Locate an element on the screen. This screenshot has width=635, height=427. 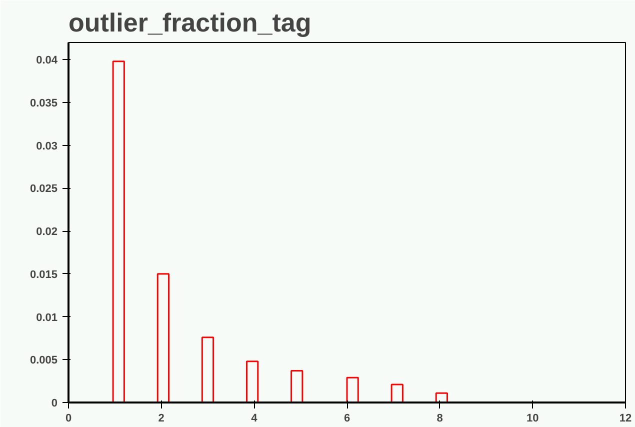
y-tick-label: 0.02 is located at coordinates (47, 232).